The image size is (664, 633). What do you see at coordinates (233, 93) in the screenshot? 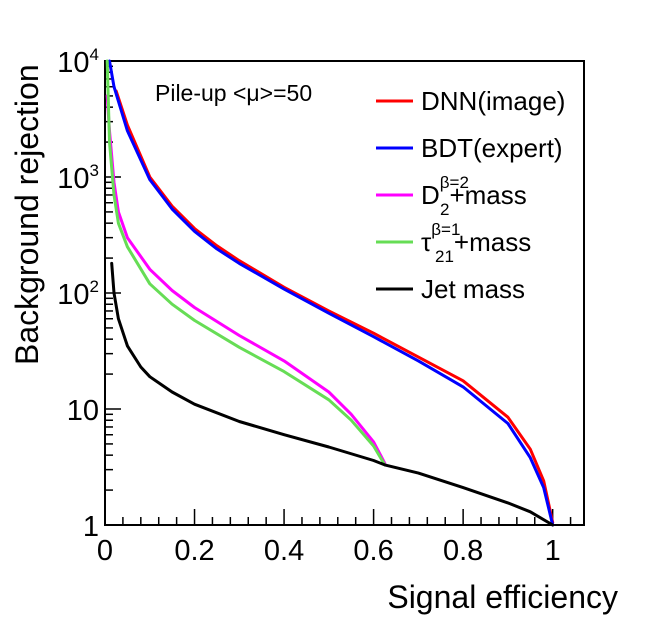
I see `pileup-annotation: Pile-up <μ>=50` at bounding box center [233, 93].